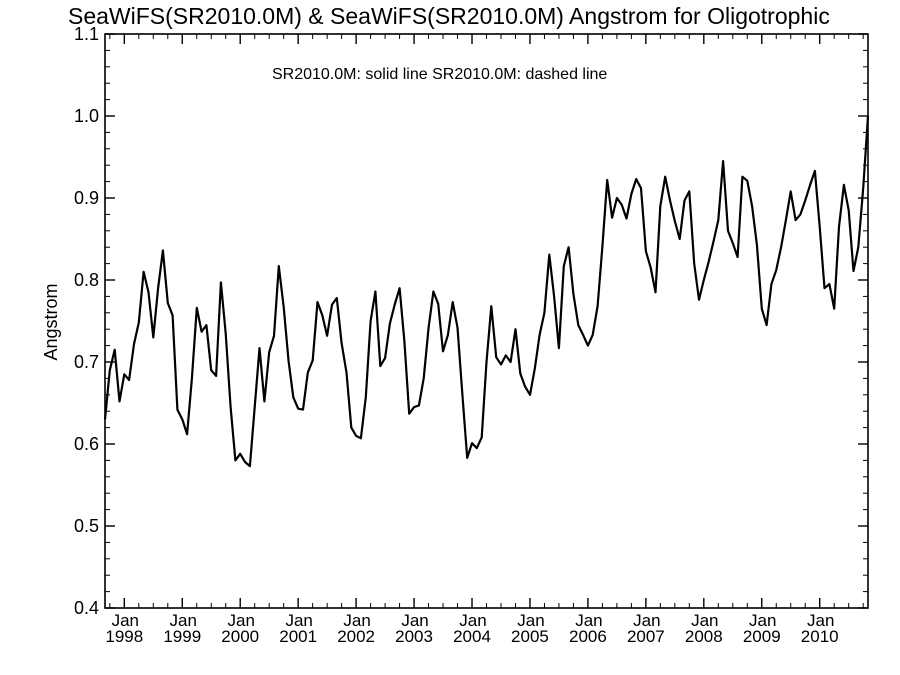  Describe the element at coordinates (86, 280) in the screenshot. I see `y-tick-label: 0.8` at that location.